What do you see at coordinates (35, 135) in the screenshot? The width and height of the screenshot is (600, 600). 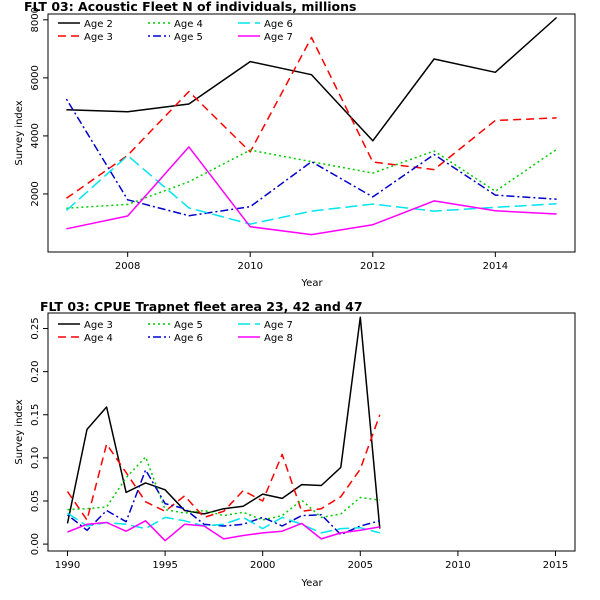 I see `chart-1-y-tick-label: 4000` at bounding box center [35, 135].